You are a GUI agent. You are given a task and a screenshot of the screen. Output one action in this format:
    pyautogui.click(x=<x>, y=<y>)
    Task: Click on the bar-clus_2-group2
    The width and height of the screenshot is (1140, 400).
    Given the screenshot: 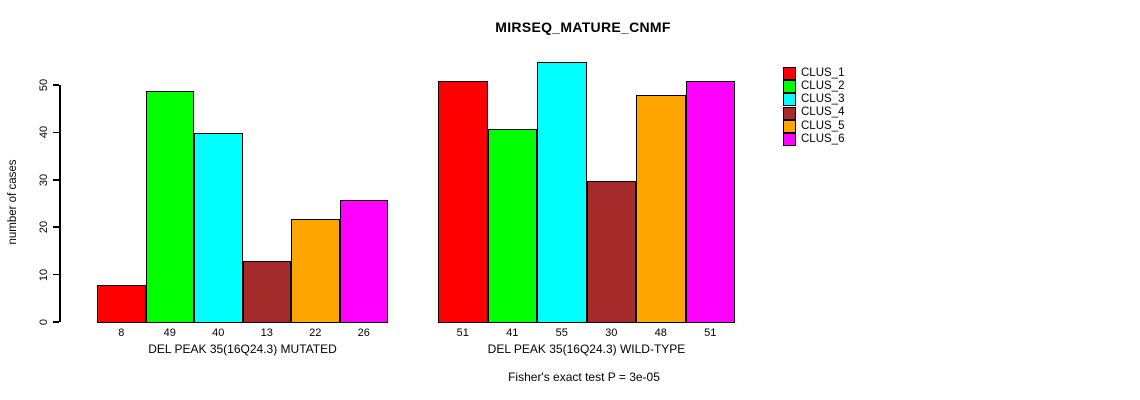 What is the action you would take?
    pyautogui.click(x=512, y=225)
    